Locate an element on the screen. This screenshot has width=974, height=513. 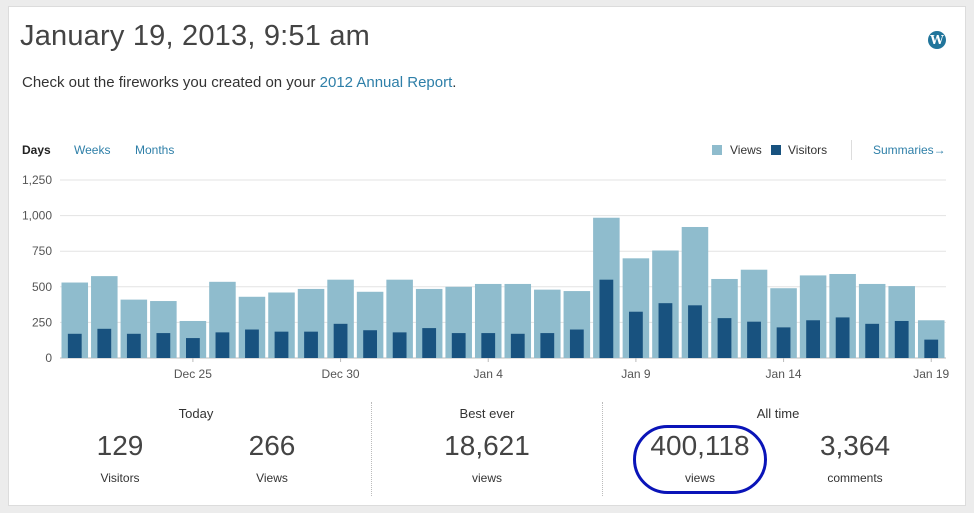
all-time-views-highlight is located at coordinates (700, 459).